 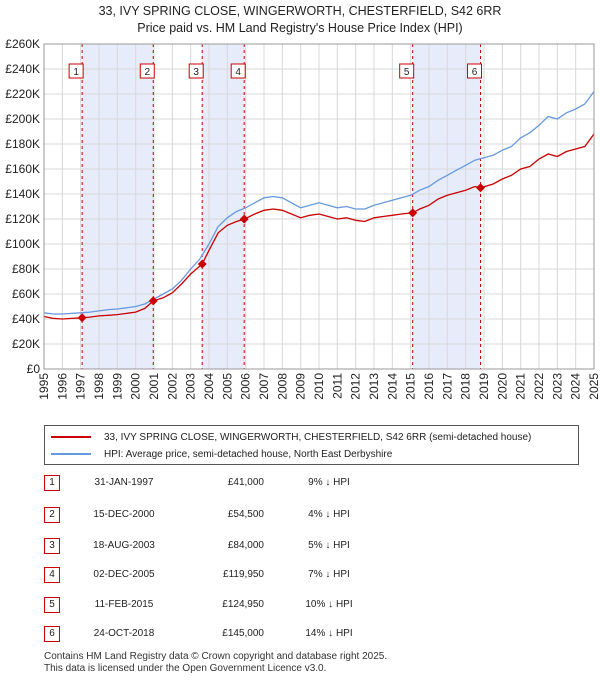 I want to click on y-tick-label: £0, so click(x=34, y=369).